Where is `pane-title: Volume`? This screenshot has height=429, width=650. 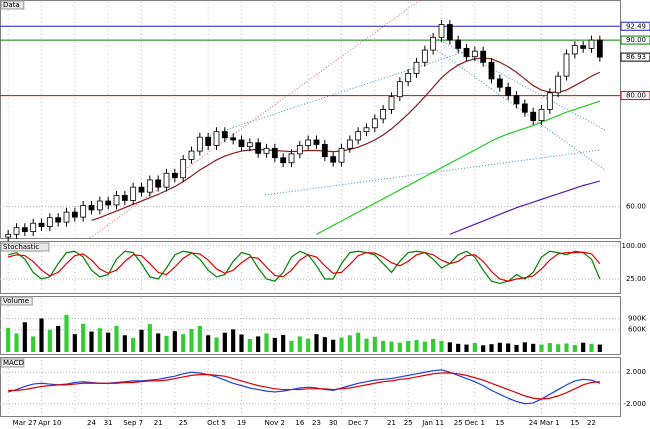 pane-title: Volume is located at coordinates (16, 301).